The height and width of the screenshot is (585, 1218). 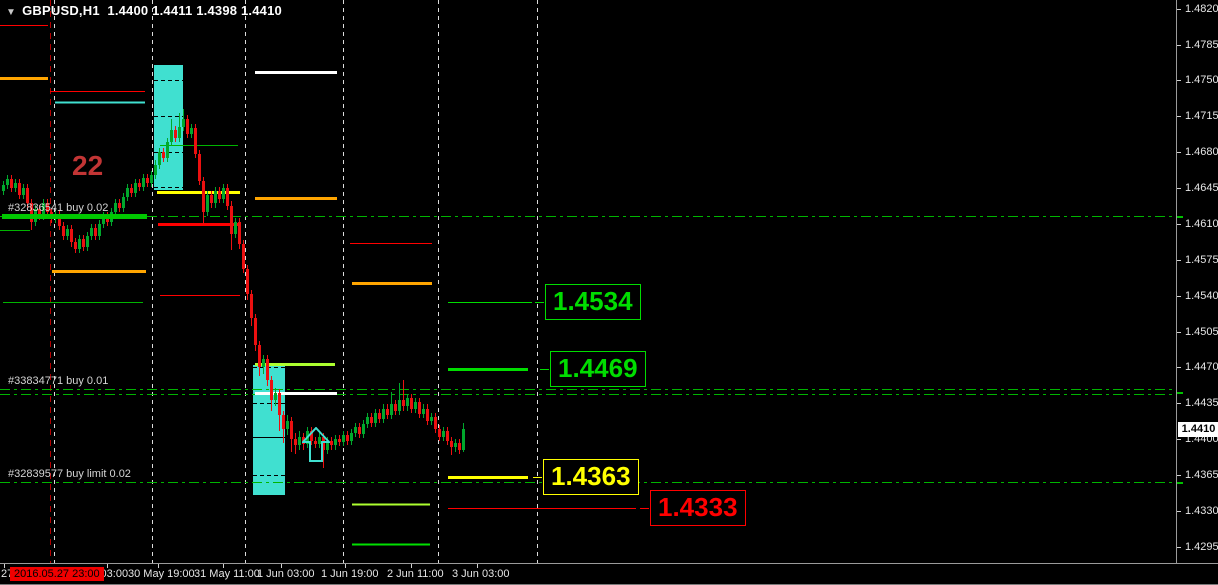 What do you see at coordinates (1201, 45) in the screenshot?
I see `price-axis-label: 1.4785` at bounding box center [1201, 45].